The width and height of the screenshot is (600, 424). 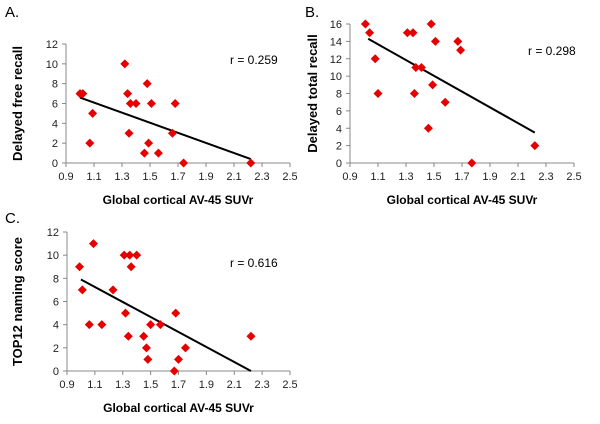 What do you see at coordinates (336, 25) in the screenshot?
I see `y-tick-label: 16` at bounding box center [336, 25].